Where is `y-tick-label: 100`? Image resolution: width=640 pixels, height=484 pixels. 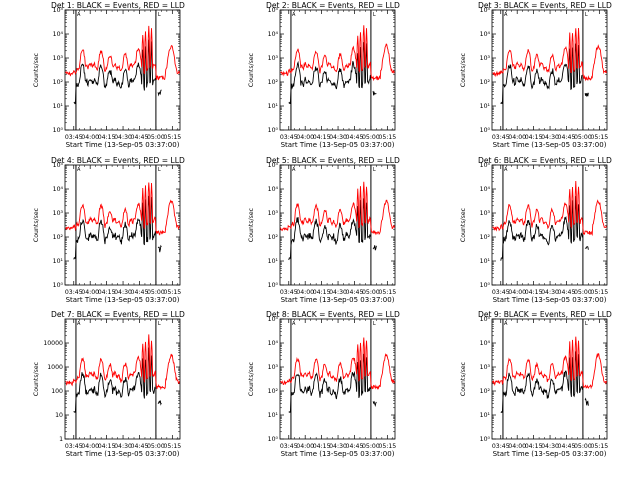 y-tick-label: 100 is located at coordinates (57, 391).